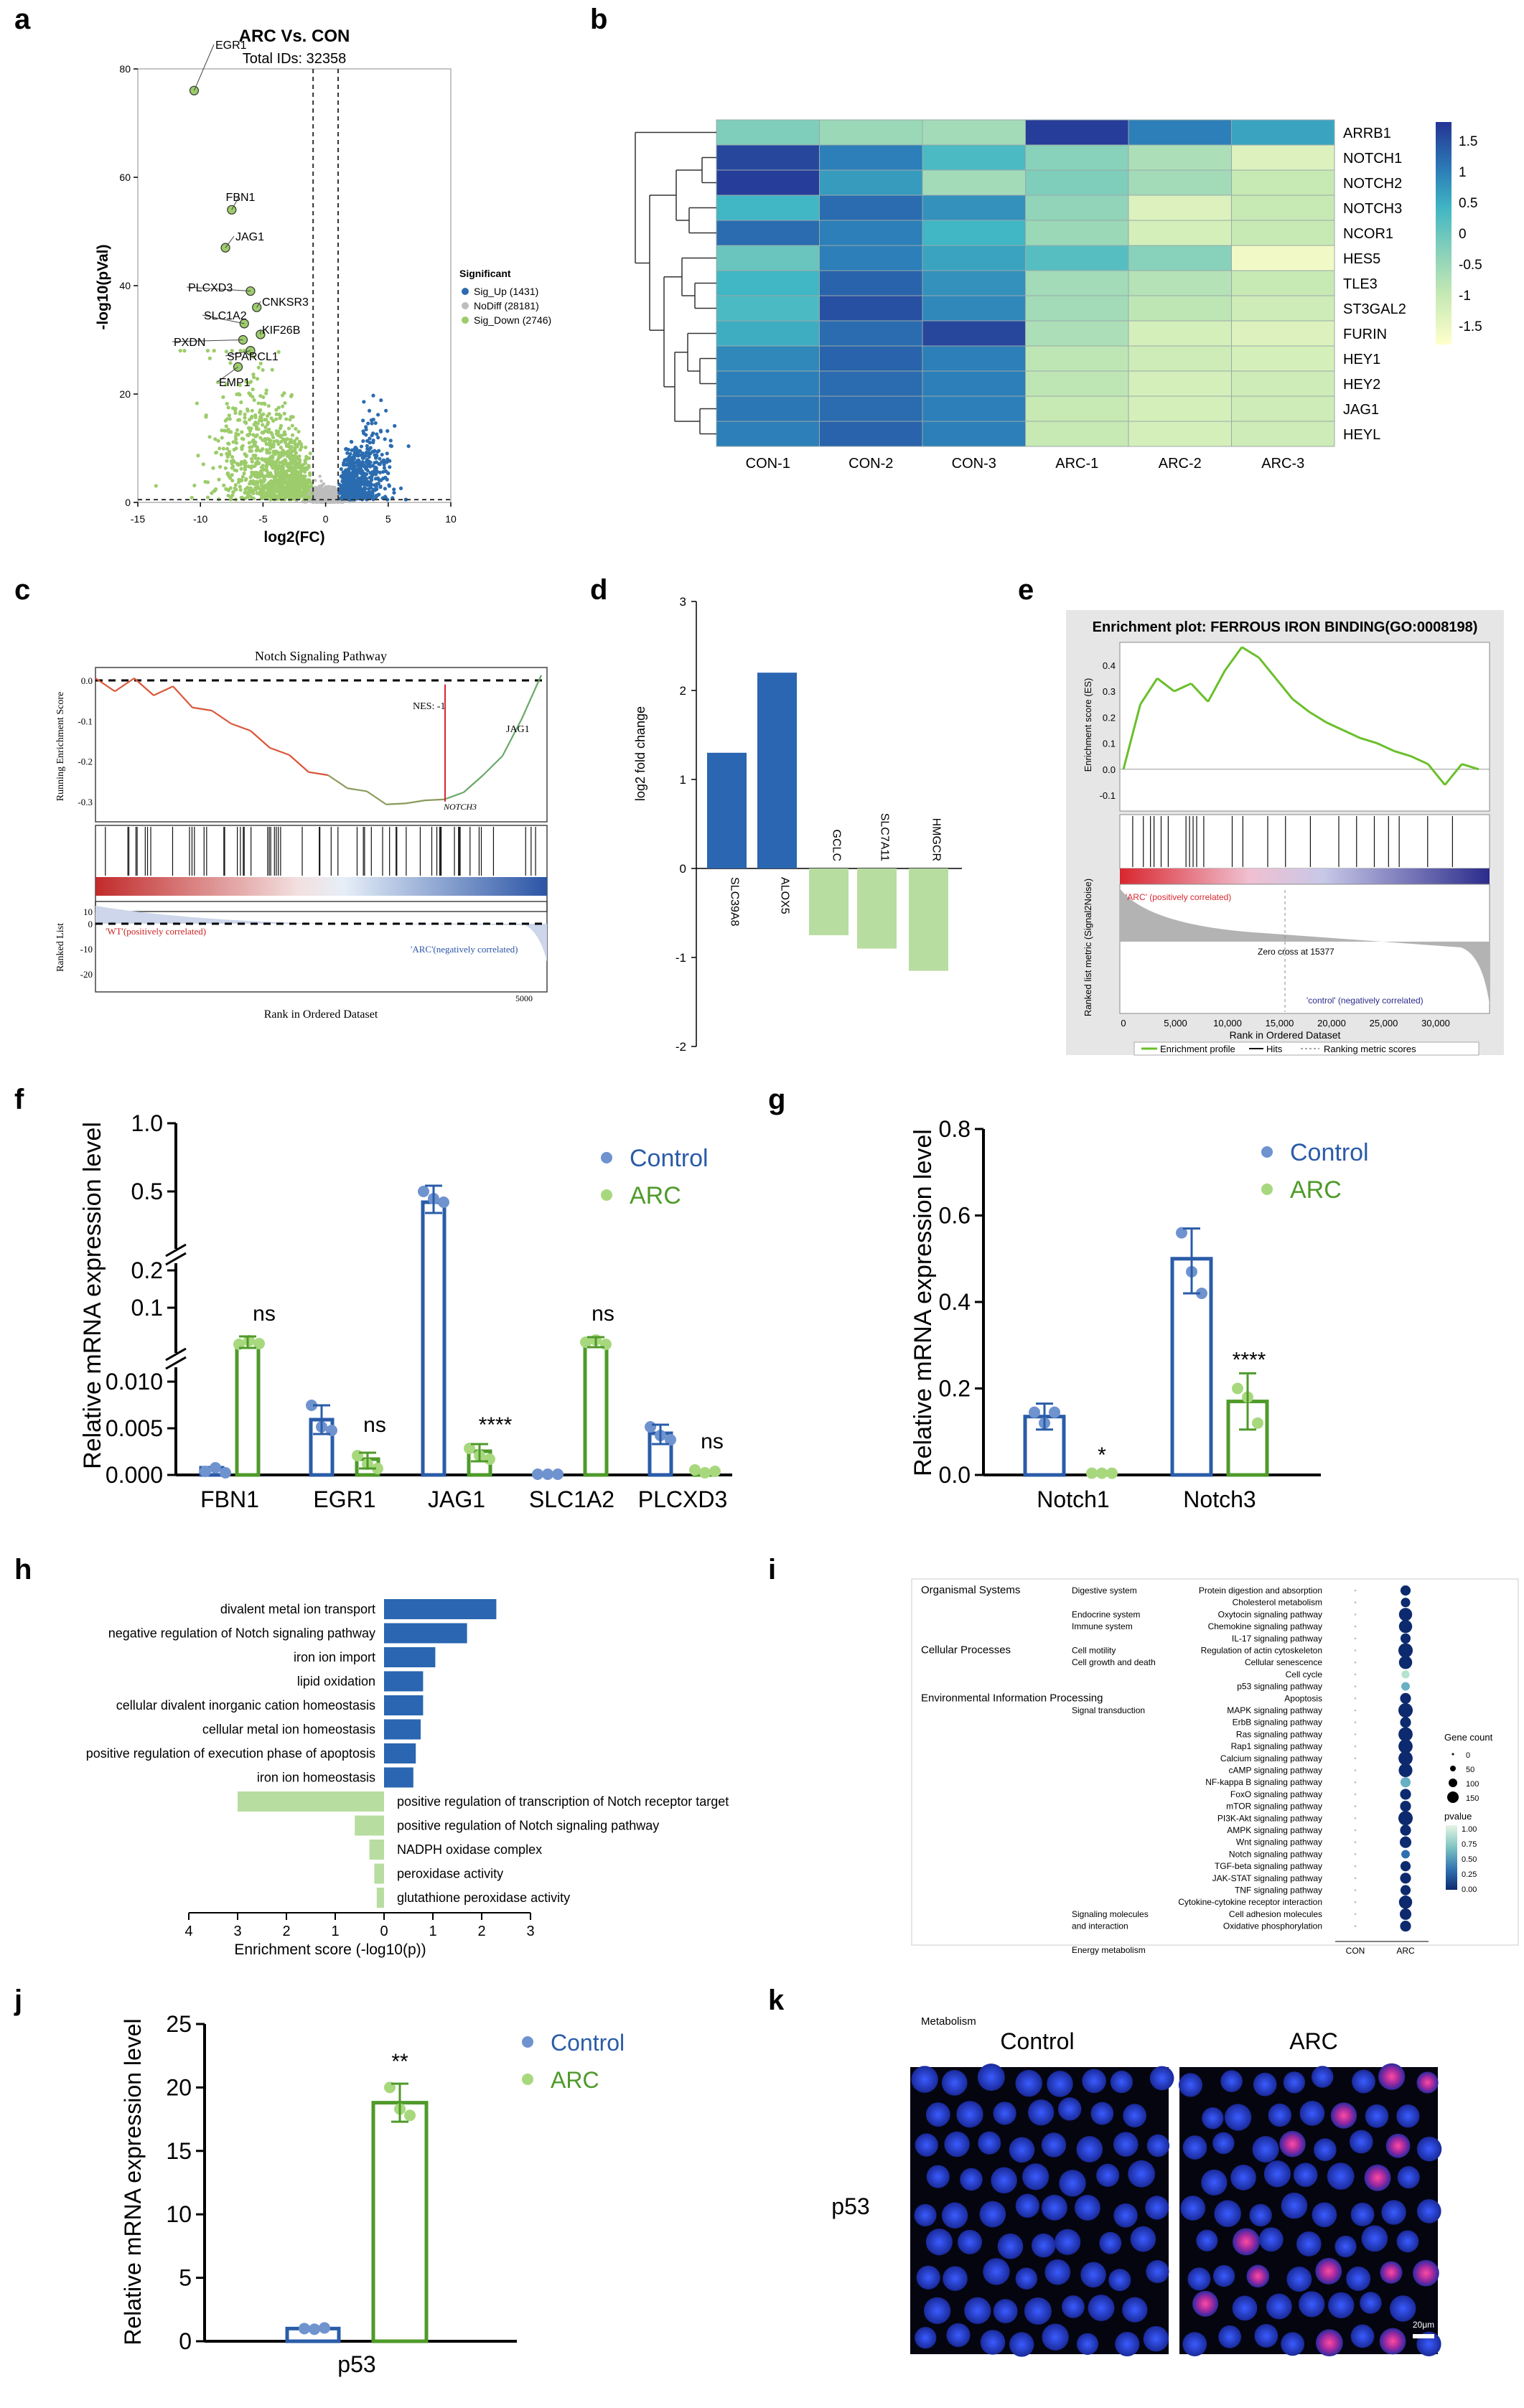 Image resolution: width=1524 pixels, height=2408 pixels. What do you see at coordinates (1452, 1755) in the screenshot?
I see `size-legend-dot` at bounding box center [1452, 1755].